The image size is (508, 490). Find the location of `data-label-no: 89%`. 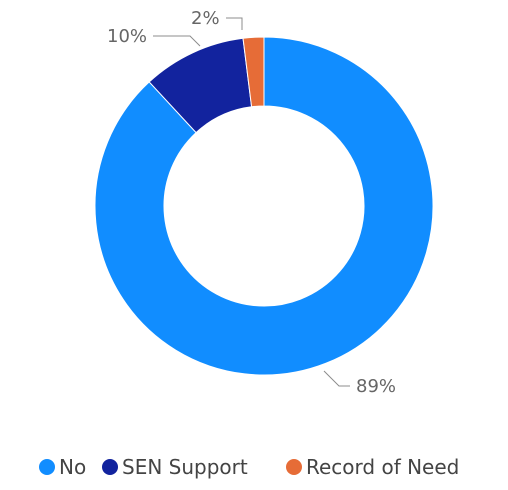

data-label-no: 89% is located at coordinates (376, 386).